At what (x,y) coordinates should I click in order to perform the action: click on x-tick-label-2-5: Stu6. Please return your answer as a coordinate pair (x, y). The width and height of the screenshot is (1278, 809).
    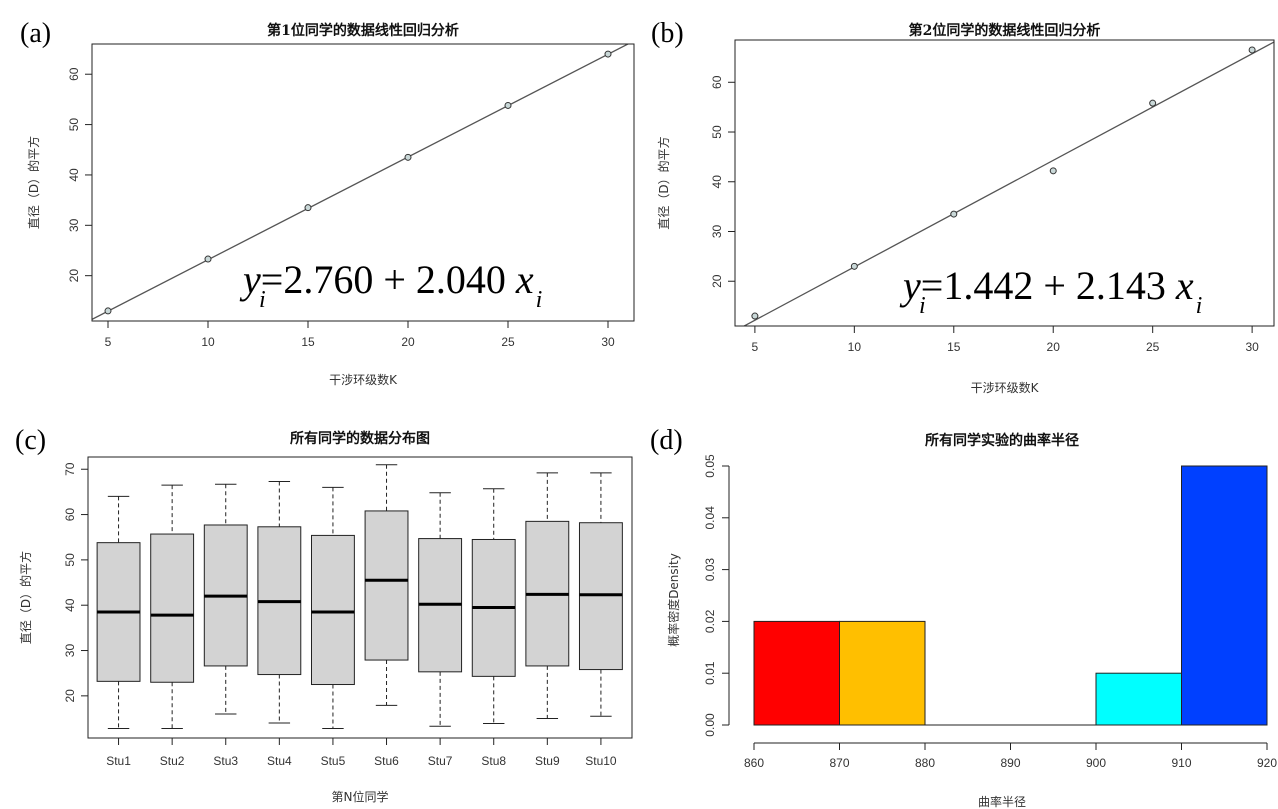
    Looking at the image, I should click on (386, 761).